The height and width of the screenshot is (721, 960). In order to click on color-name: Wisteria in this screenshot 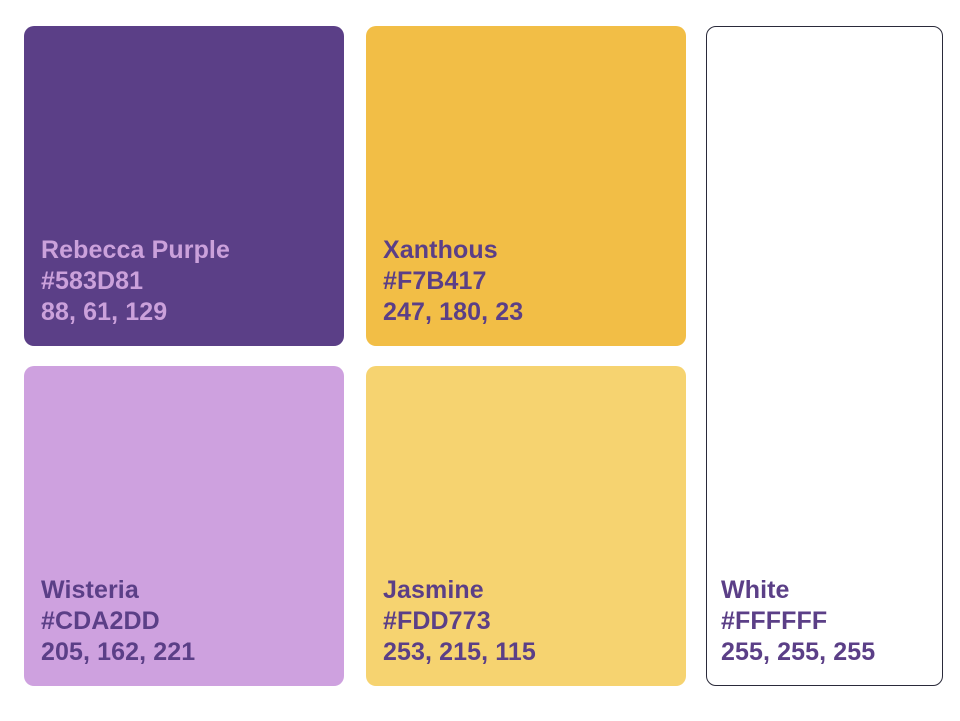, I will do `click(90, 590)`.